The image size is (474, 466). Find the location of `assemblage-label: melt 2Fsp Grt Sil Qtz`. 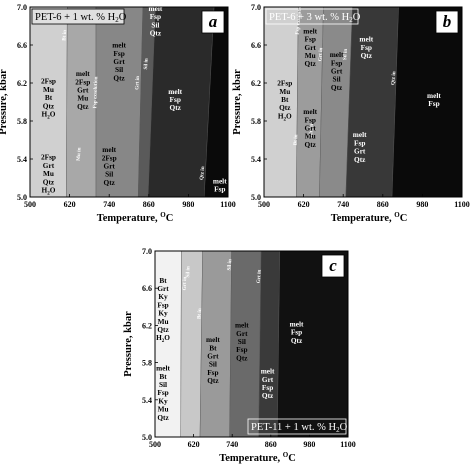

assemblage-label: melt 2Fsp Grt Sil Qtz is located at coordinates (109, 166).